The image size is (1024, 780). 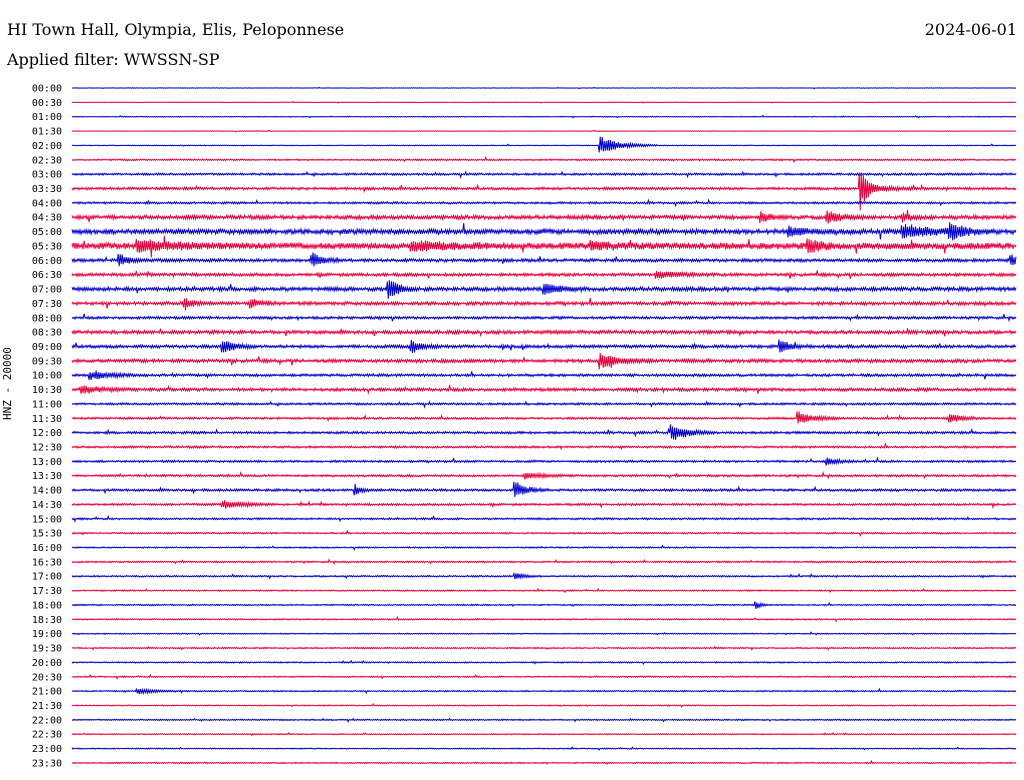 What do you see at coordinates (47, 246) in the screenshot?
I see `row-label: 05:30` at bounding box center [47, 246].